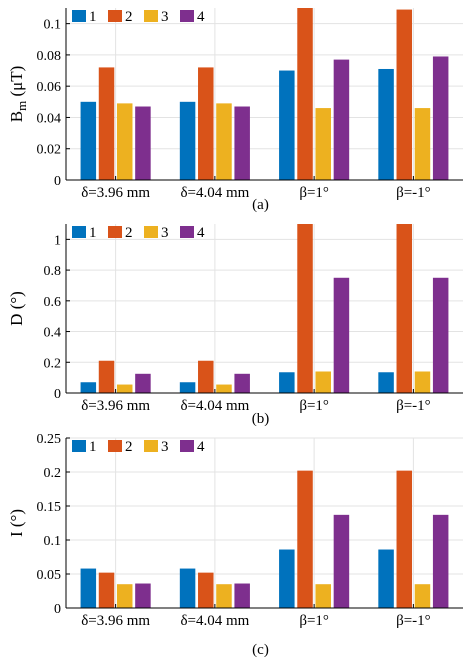 The height and width of the screenshot is (668, 474). What do you see at coordinates (49, 118) in the screenshot?
I see `y-tick-label: 0.04` at bounding box center [49, 118].